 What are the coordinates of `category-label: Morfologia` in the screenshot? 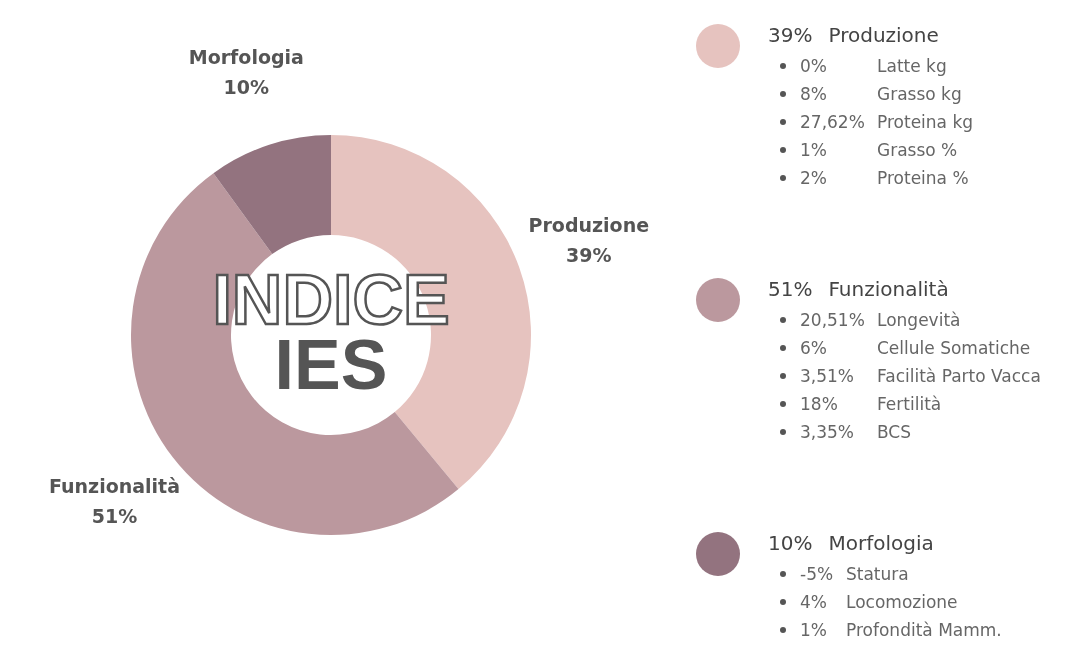 It's located at (881, 543).